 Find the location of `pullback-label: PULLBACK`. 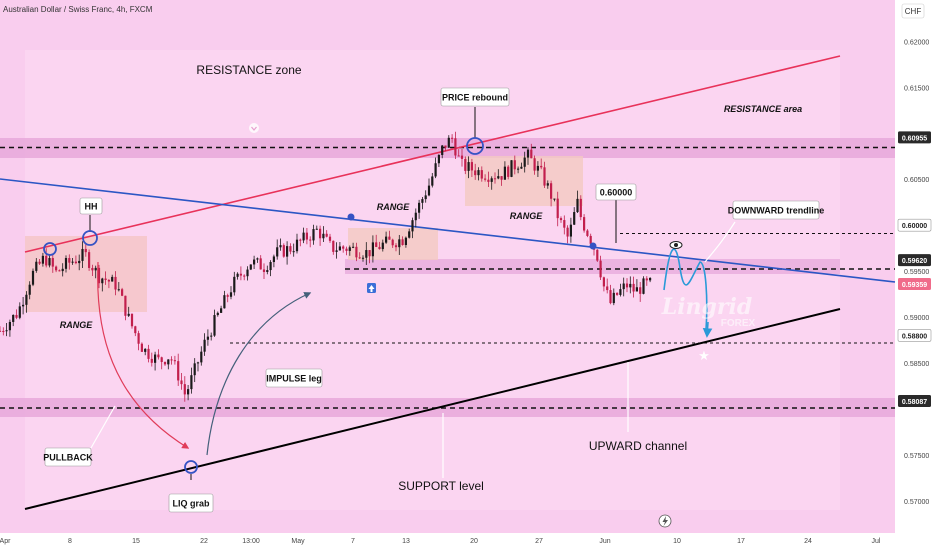

pullback-label: PULLBACK is located at coordinates (68, 458).